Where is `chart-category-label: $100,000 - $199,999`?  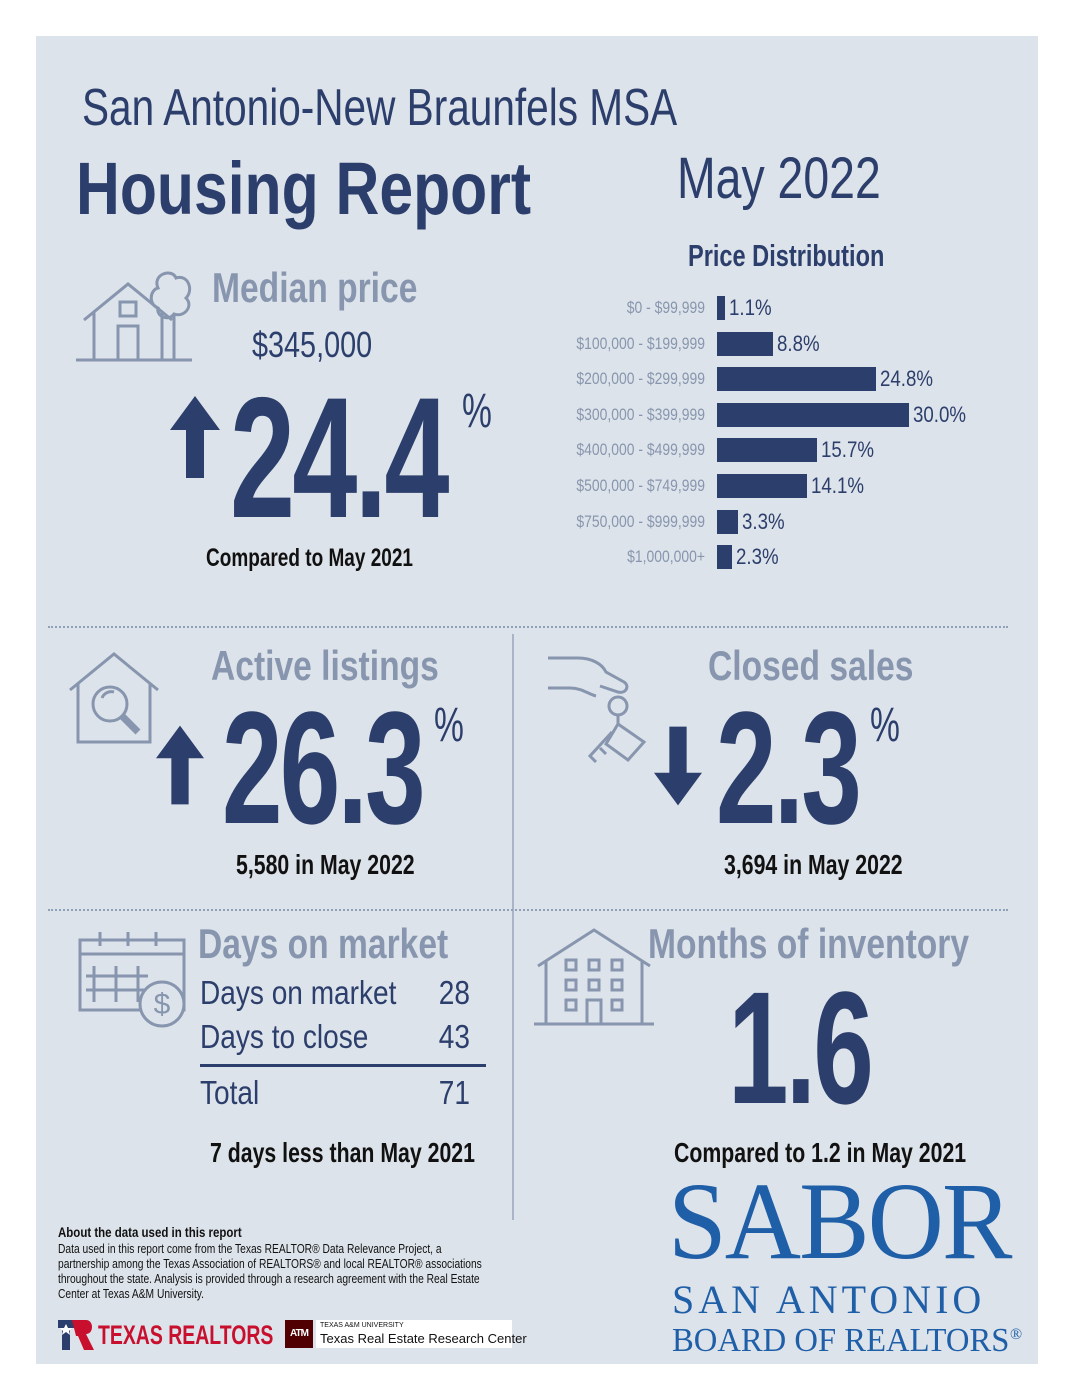 chart-category-label: $100,000 - $199,999 is located at coordinates (640, 343).